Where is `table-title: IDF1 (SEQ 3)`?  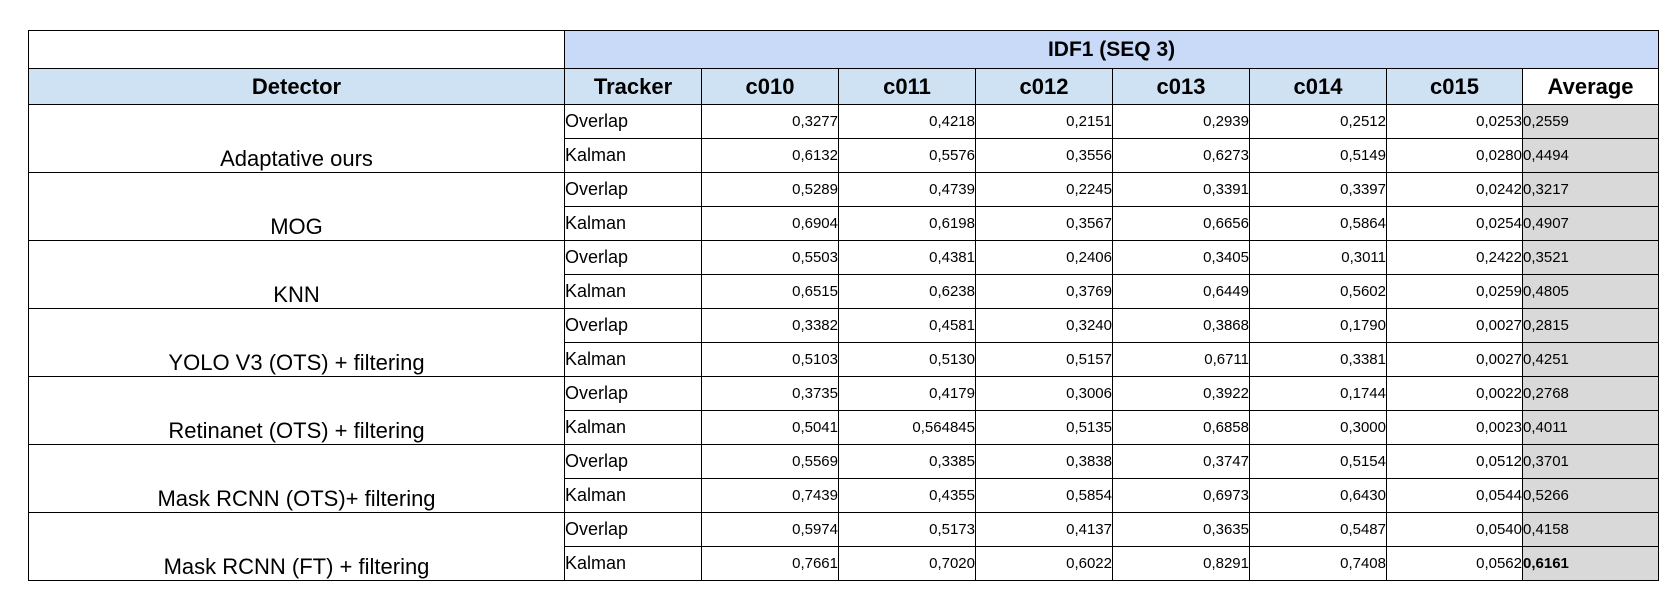 table-title: IDF1 (SEQ 3) is located at coordinates (1111, 49).